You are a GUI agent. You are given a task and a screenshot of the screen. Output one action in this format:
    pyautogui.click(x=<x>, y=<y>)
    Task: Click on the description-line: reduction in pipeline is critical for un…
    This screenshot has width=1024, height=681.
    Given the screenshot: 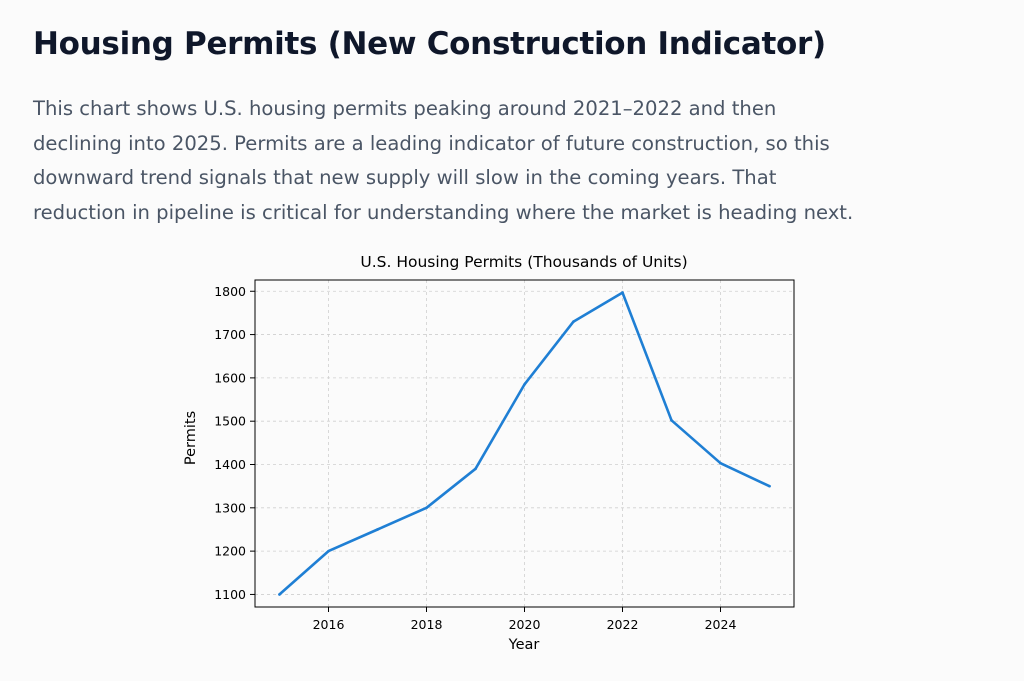 What is the action you would take?
    pyautogui.click(x=443, y=212)
    